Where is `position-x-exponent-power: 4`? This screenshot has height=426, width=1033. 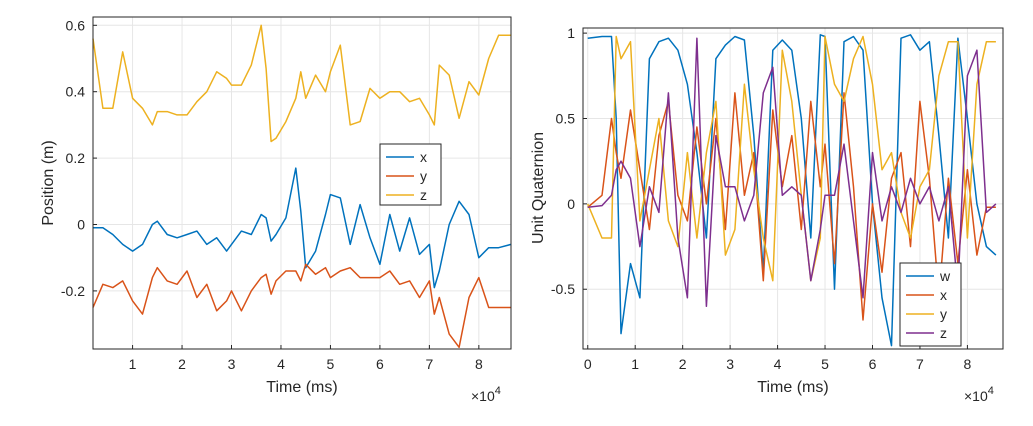 position-x-exponent-power: 4 is located at coordinates (498, 391).